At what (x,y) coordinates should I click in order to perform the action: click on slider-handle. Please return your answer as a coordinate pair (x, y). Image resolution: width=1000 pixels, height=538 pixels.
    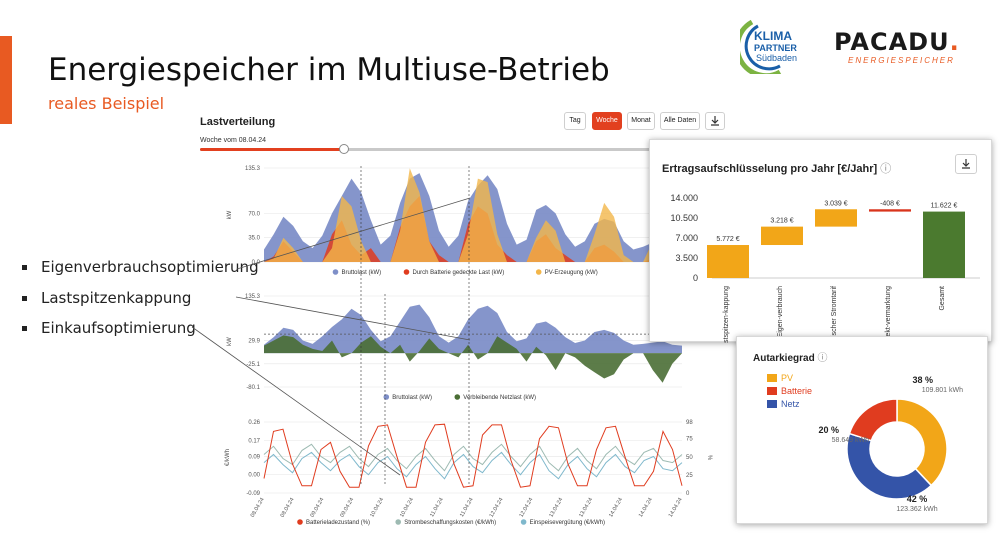
    Looking at the image, I should click on (344, 149).